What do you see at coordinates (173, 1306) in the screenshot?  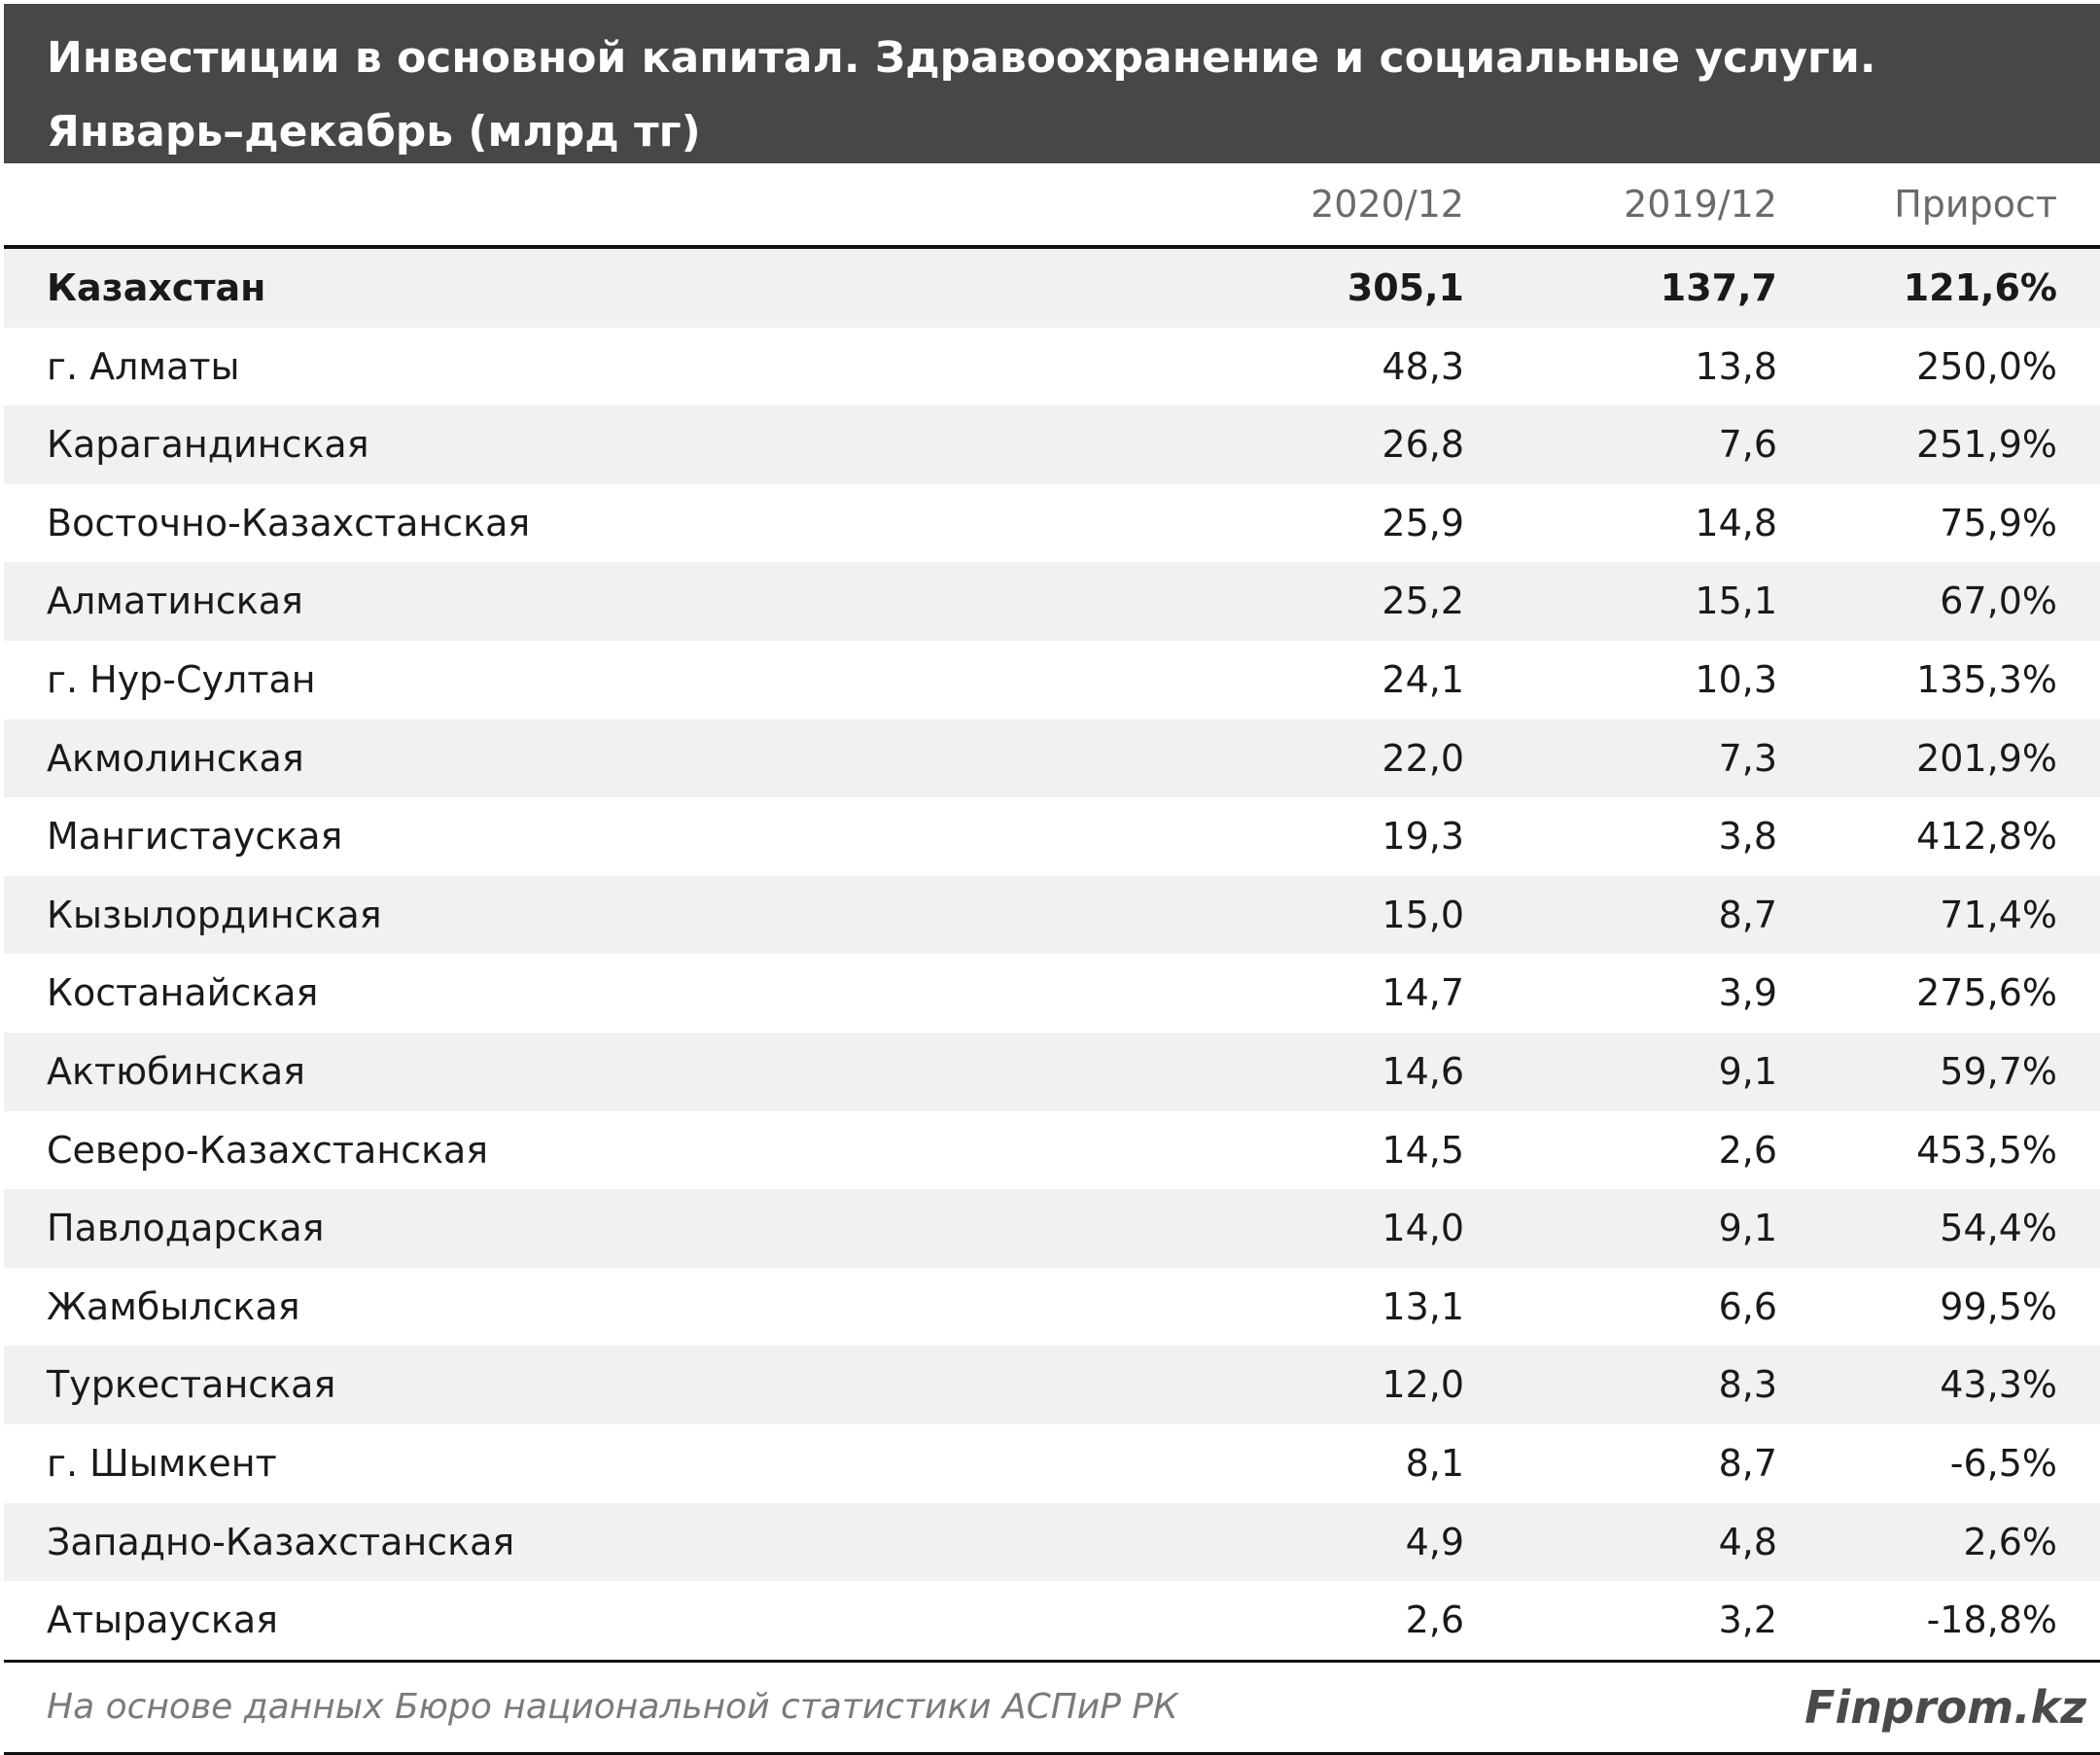 I see `region-name: Жамбылская` at bounding box center [173, 1306].